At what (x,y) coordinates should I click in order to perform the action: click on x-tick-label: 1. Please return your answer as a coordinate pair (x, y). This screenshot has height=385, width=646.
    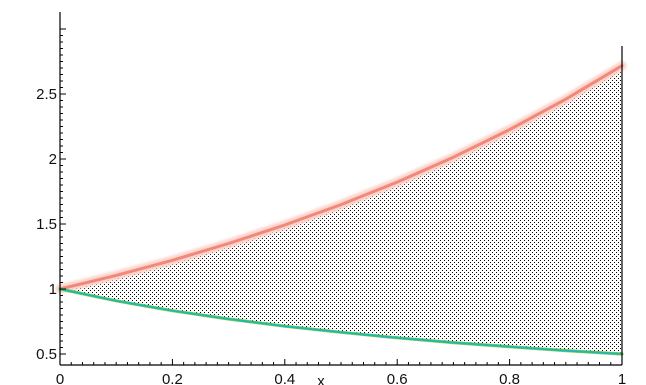
    Looking at the image, I should click on (622, 378).